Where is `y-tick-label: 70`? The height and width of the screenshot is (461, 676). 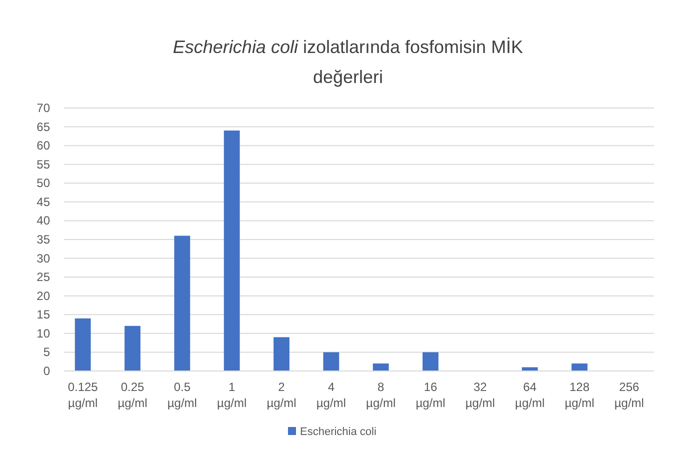
y-tick-label: 70 is located at coordinates (43, 108).